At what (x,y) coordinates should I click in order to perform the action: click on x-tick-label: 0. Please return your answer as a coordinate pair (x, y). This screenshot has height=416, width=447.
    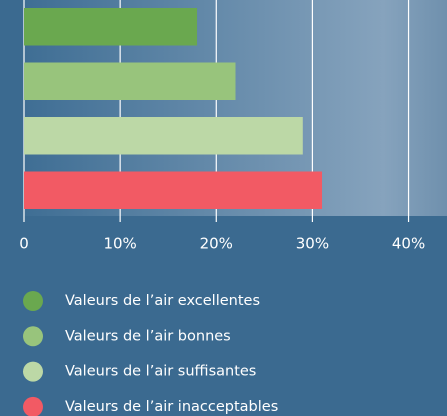
    Looking at the image, I should click on (24, 244).